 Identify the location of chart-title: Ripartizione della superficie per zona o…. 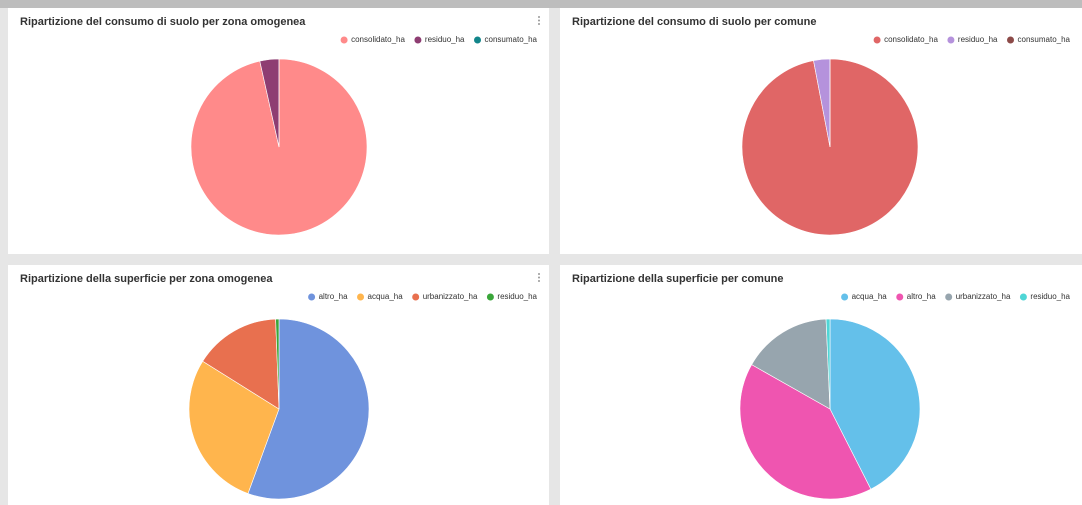
(146, 279).